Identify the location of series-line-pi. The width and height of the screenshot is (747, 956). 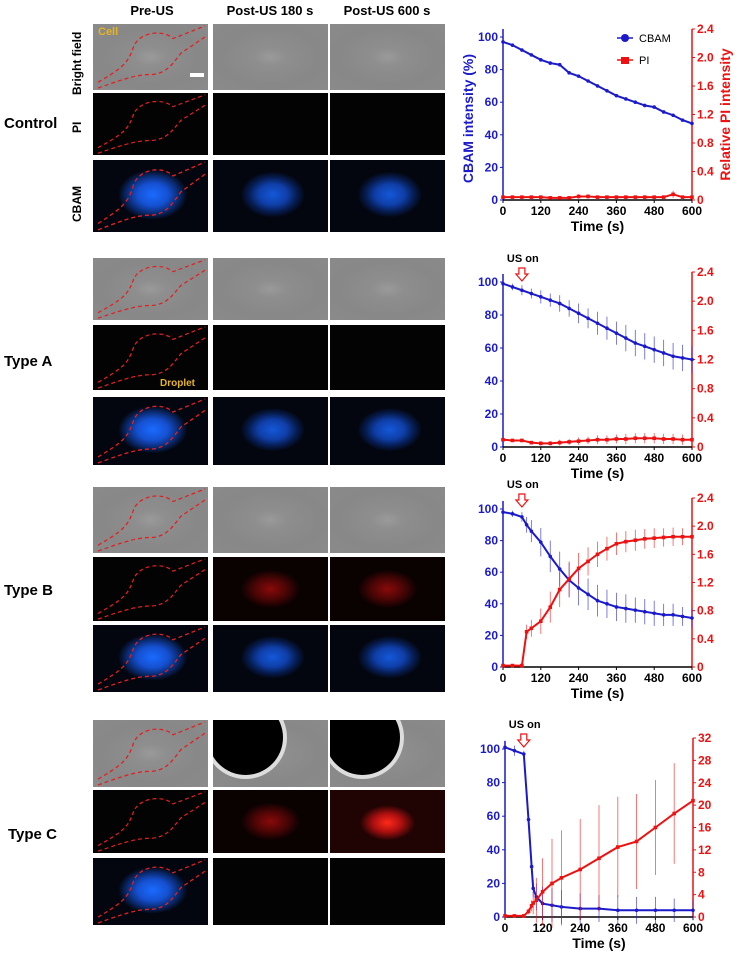
(597, 601).